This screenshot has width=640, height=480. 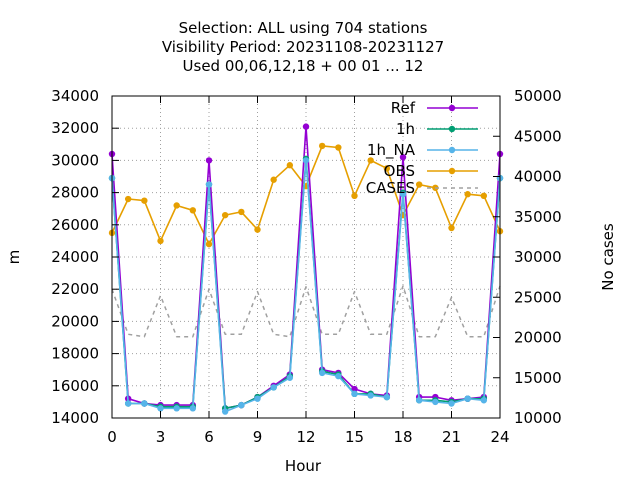 What do you see at coordinates (538, 257) in the screenshot?
I see `y2-tick-label: 30000` at bounding box center [538, 257].